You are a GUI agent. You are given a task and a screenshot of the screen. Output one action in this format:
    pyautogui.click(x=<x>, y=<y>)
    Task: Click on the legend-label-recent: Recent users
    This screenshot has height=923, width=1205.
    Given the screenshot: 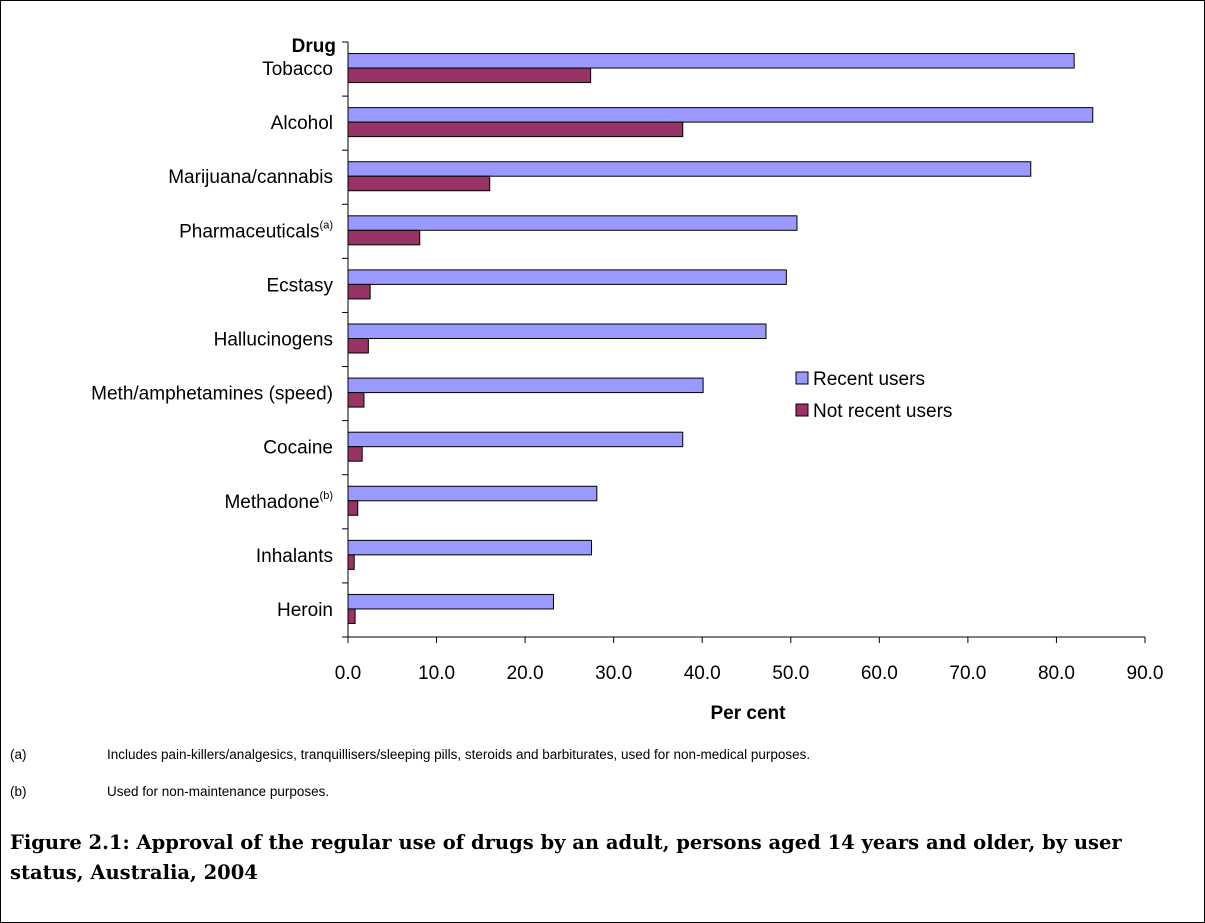 What is the action you would take?
    pyautogui.click(x=869, y=379)
    